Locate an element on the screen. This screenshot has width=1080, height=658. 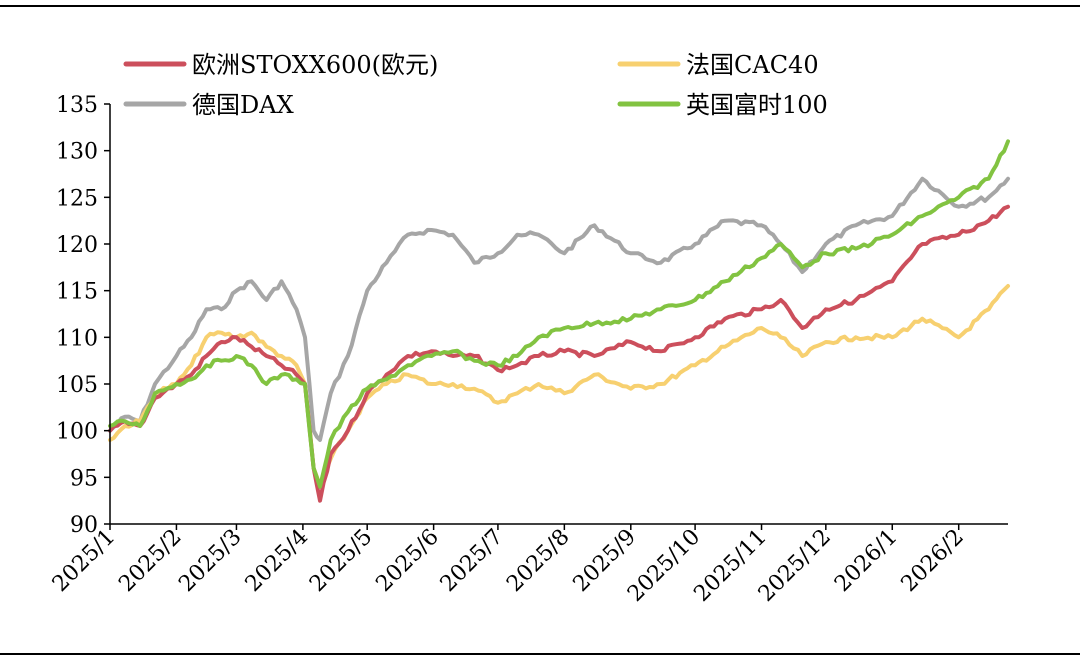
top-rule is located at coordinates (540, 6).